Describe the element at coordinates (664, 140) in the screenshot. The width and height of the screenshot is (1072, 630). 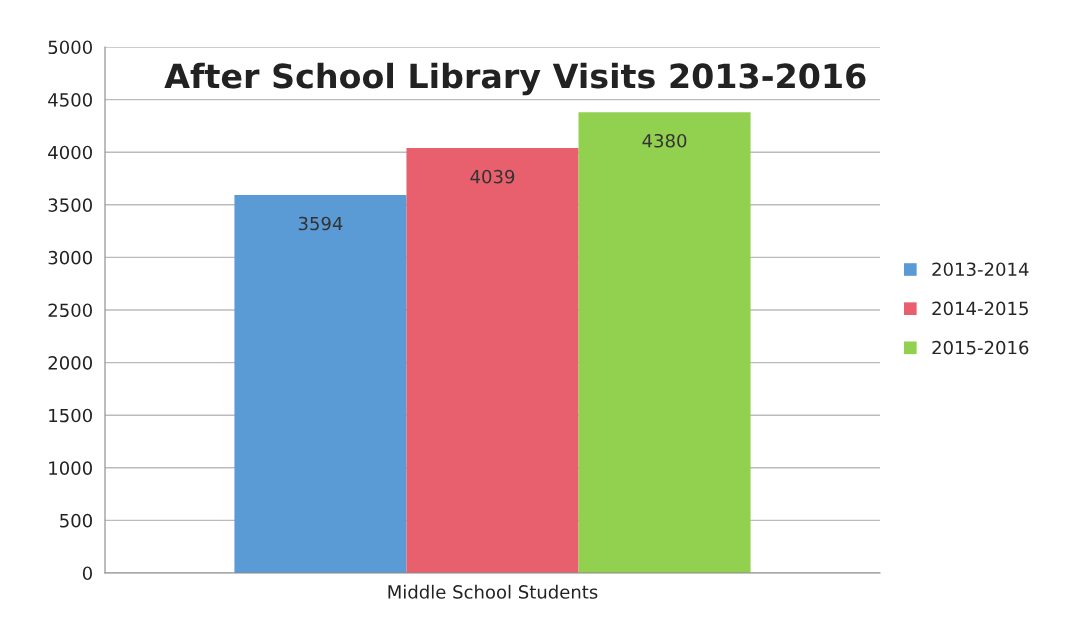
I see `data-label: 4380` at that location.